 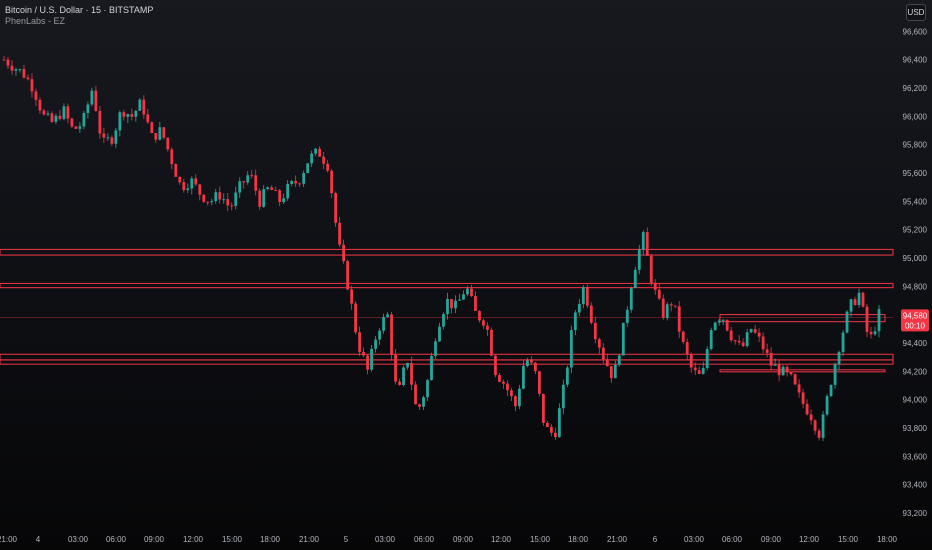 I want to click on x-tick-label: 18:00, so click(x=270, y=539).